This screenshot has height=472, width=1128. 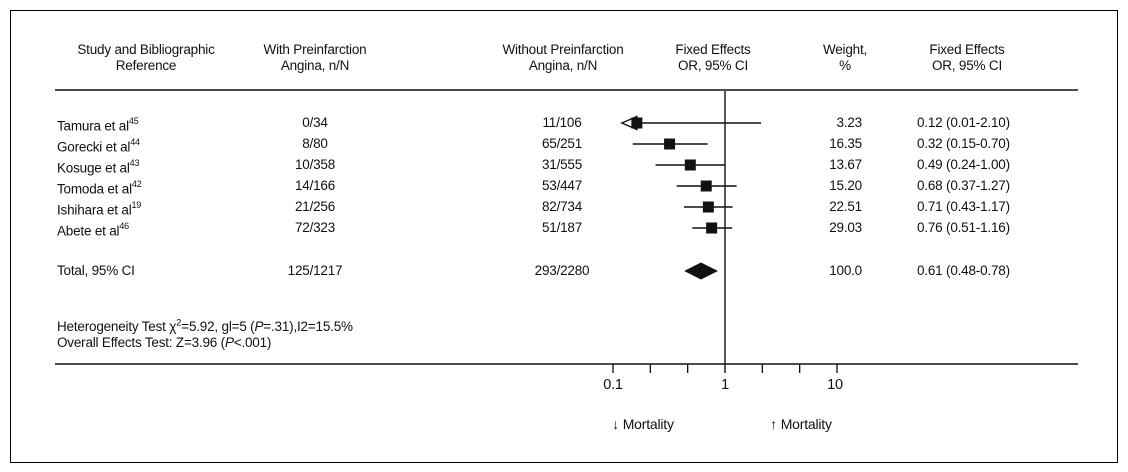 What do you see at coordinates (835, 385) in the screenshot?
I see `axis-tick-label-10: 10` at bounding box center [835, 385].